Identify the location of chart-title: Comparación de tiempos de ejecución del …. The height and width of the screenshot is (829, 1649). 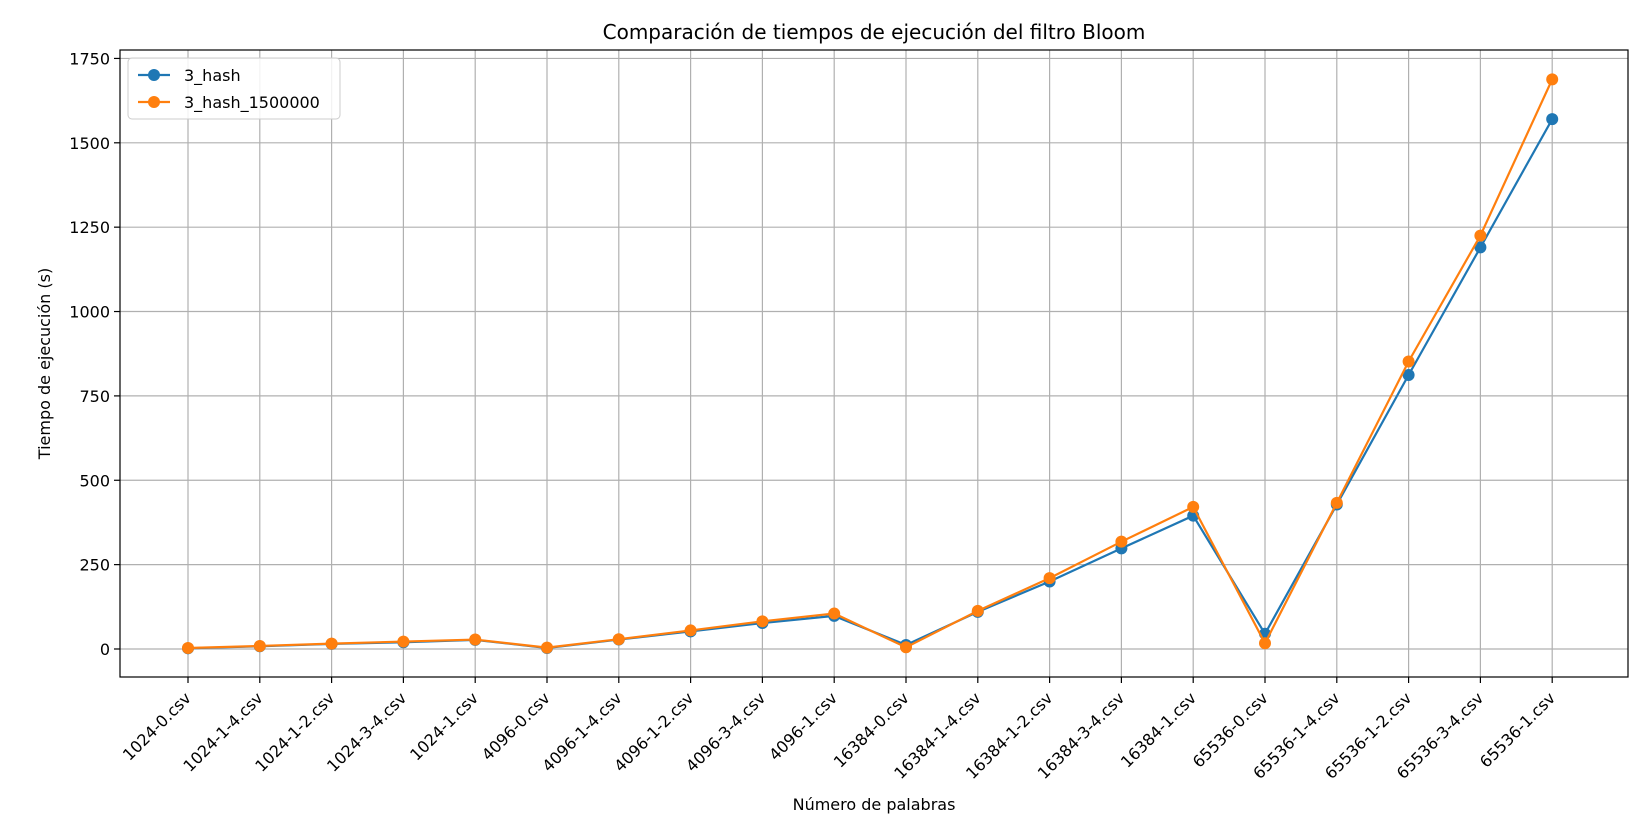
(874, 32).